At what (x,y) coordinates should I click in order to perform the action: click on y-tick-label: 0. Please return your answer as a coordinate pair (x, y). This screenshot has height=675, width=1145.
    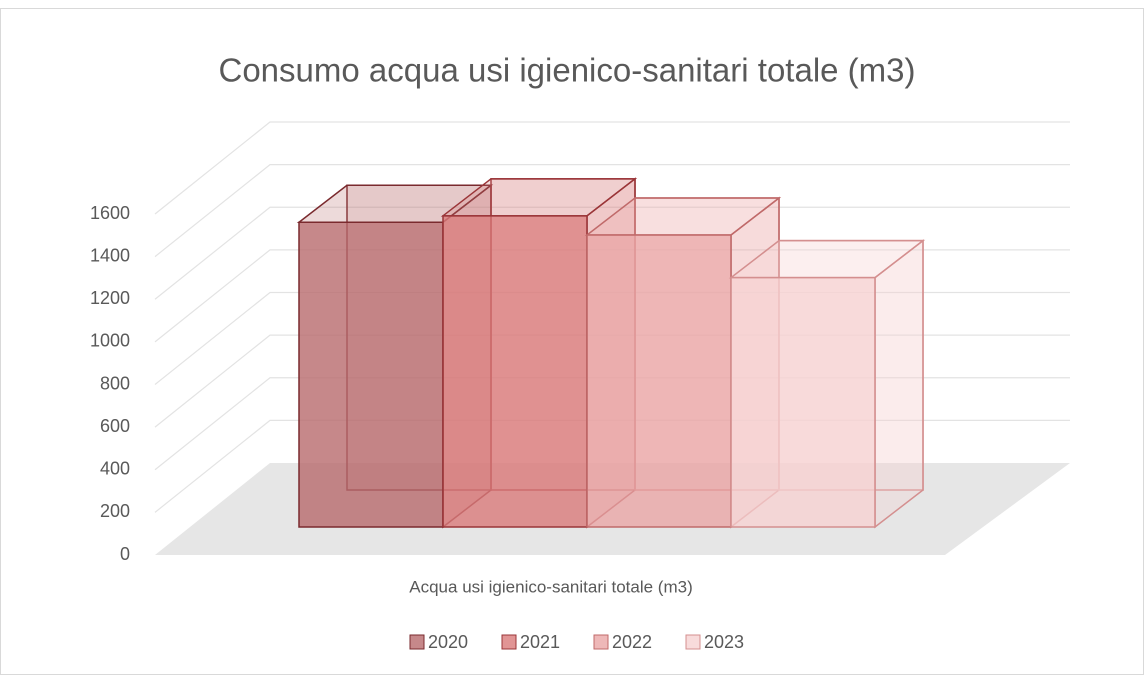
    Looking at the image, I should click on (125, 554).